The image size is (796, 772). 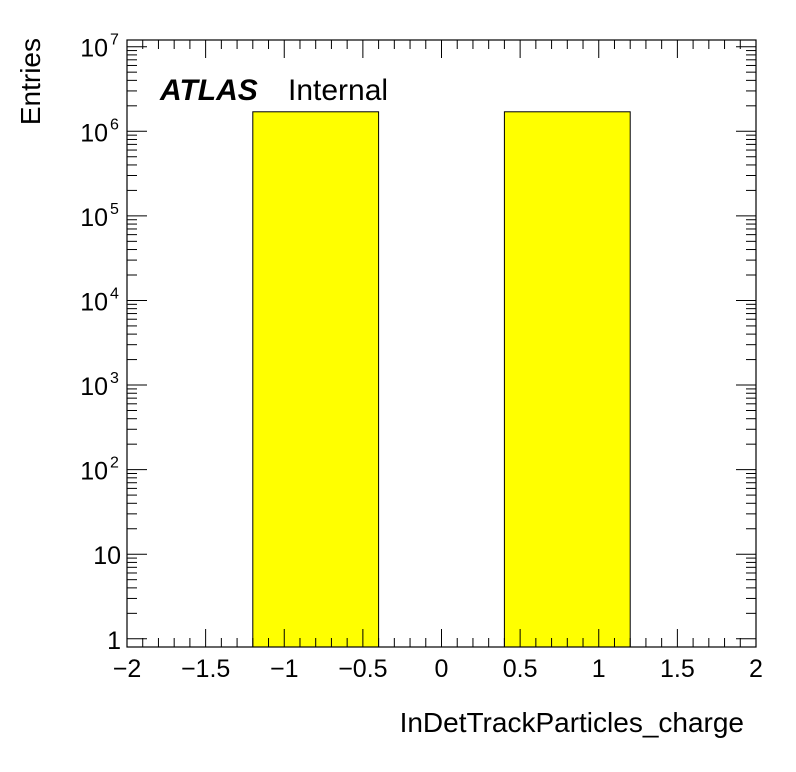 I want to click on x-tick-label: 1.5, so click(x=677, y=669).